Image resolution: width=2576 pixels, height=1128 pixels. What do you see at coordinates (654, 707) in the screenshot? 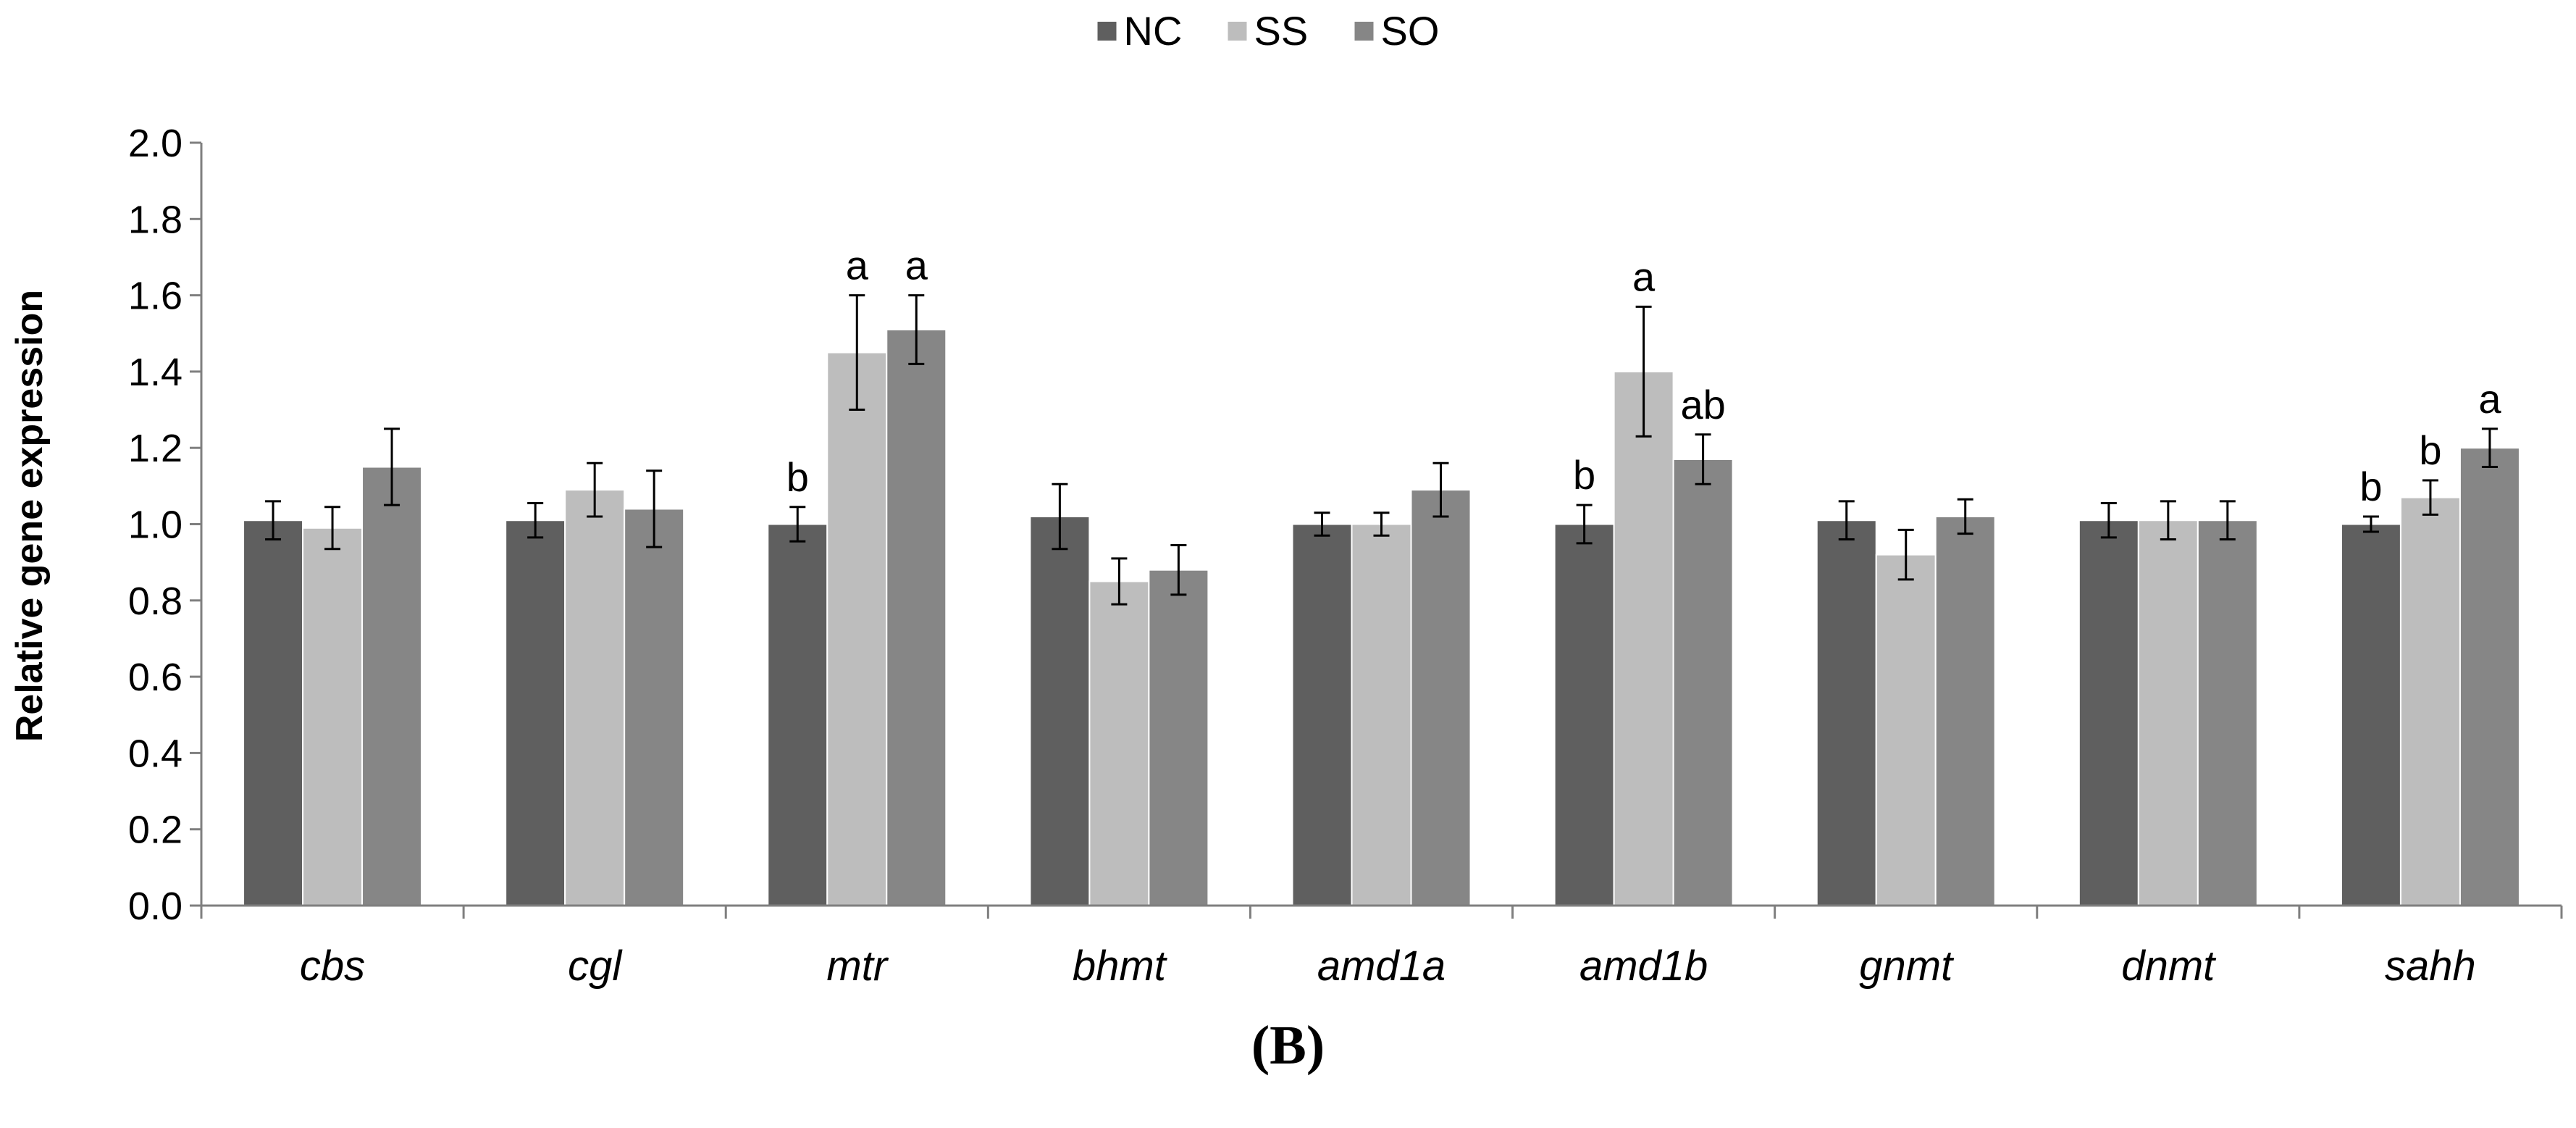
I see `bar-so-cgl` at bounding box center [654, 707].